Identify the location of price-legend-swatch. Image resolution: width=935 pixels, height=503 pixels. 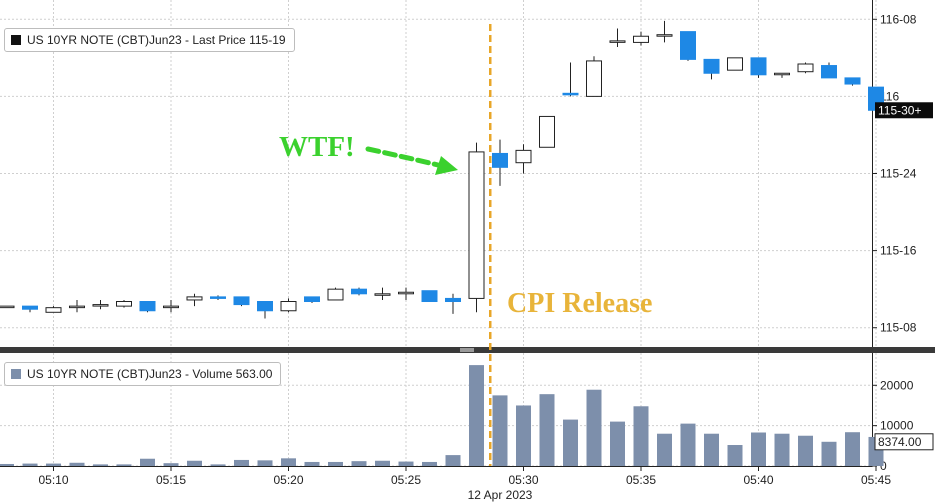
(16, 40).